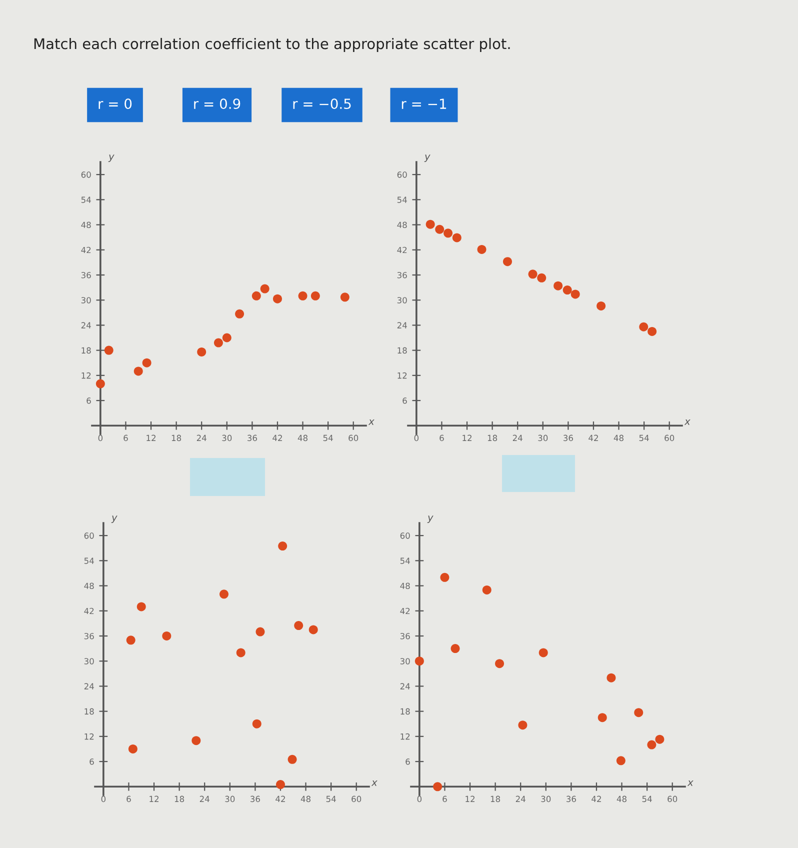 The width and height of the screenshot is (798, 848). What do you see at coordinates (217, 104) in the screenshot?
I see `text: r = 0.9` at bounding box center [217, 104].